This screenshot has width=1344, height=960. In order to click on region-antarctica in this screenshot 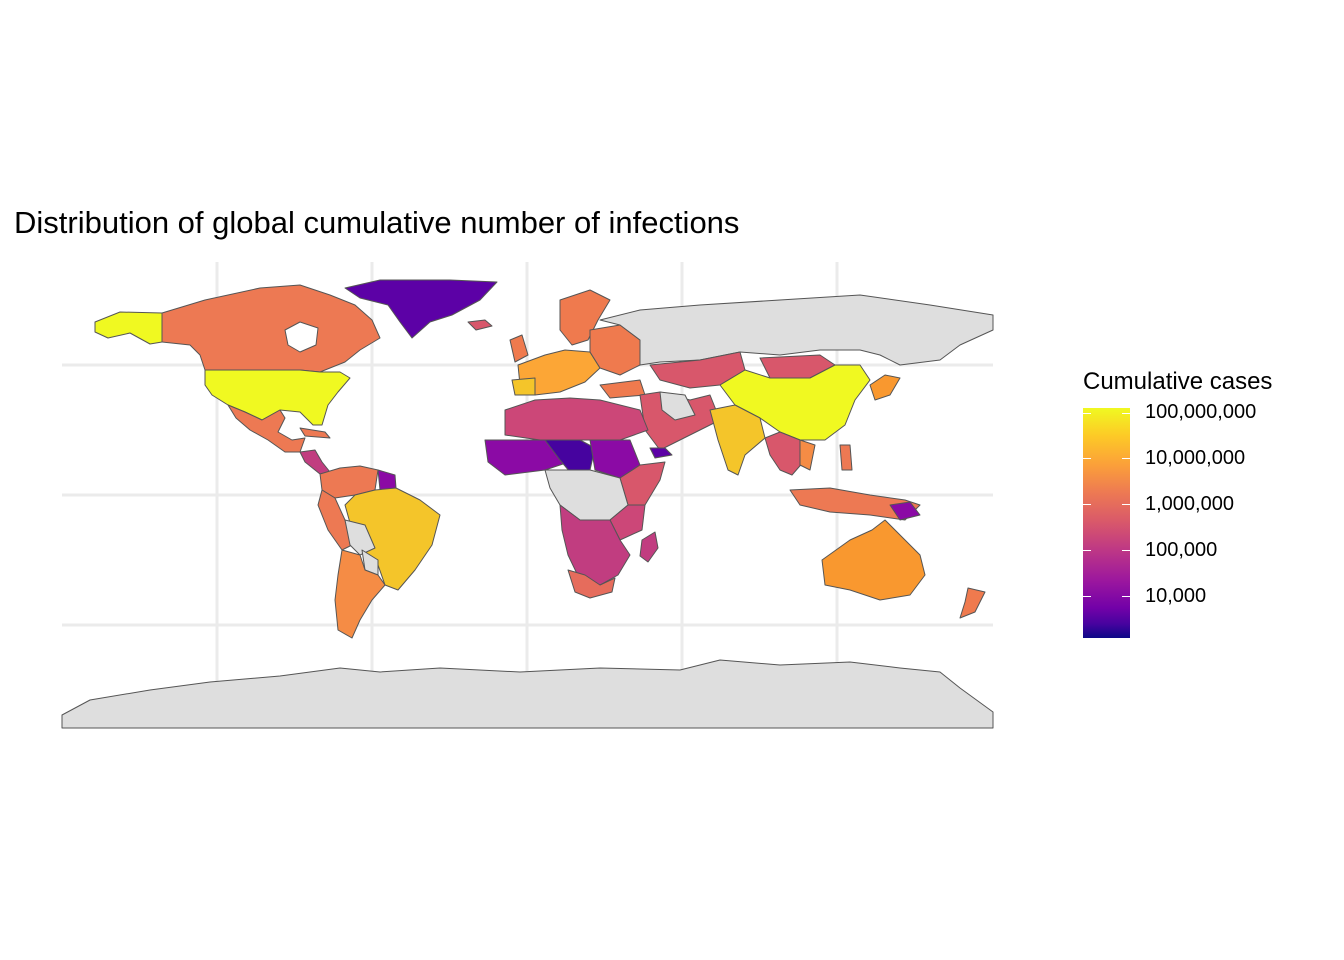, I will do `click(527, 694)`.